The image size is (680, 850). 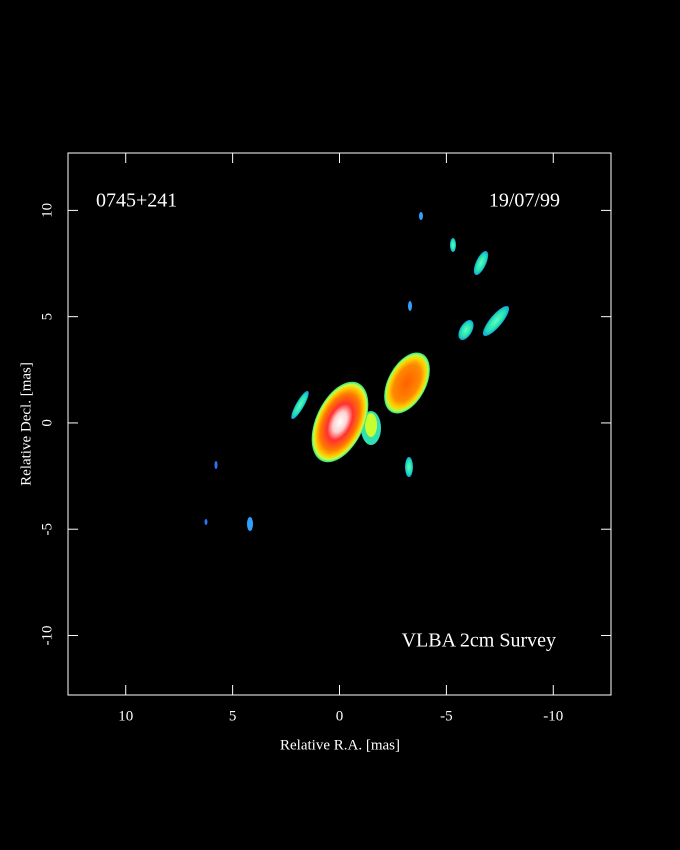 I want to click on survey-label: VLBA 2cm Survey, so click(x=479, y=641).